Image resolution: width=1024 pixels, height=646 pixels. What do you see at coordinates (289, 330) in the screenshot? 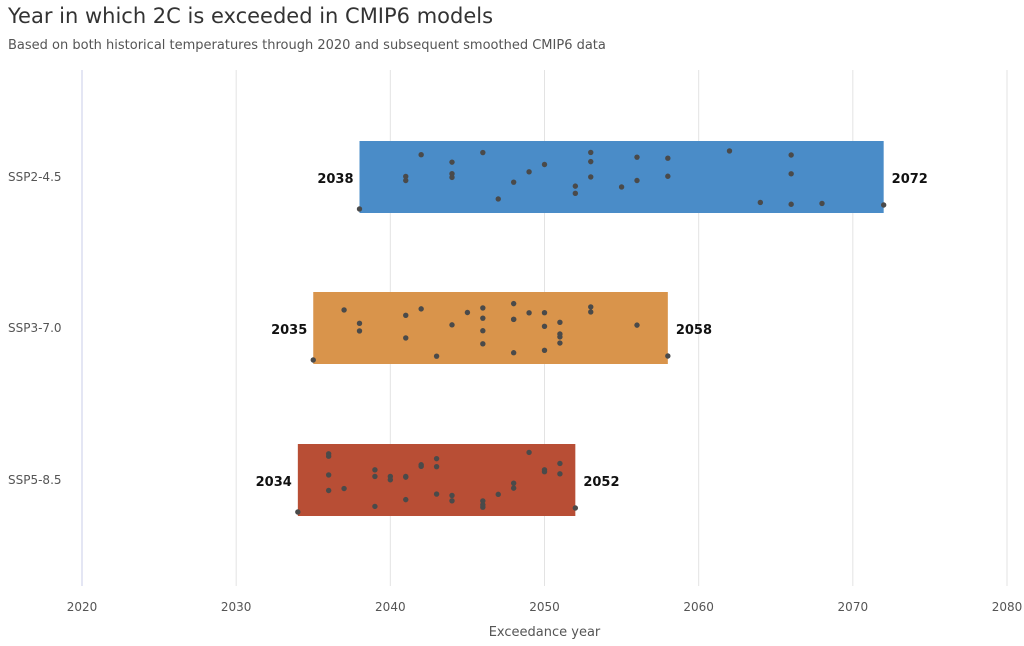
I see `min-year-label: 2035` at bounding box center [289, 330].